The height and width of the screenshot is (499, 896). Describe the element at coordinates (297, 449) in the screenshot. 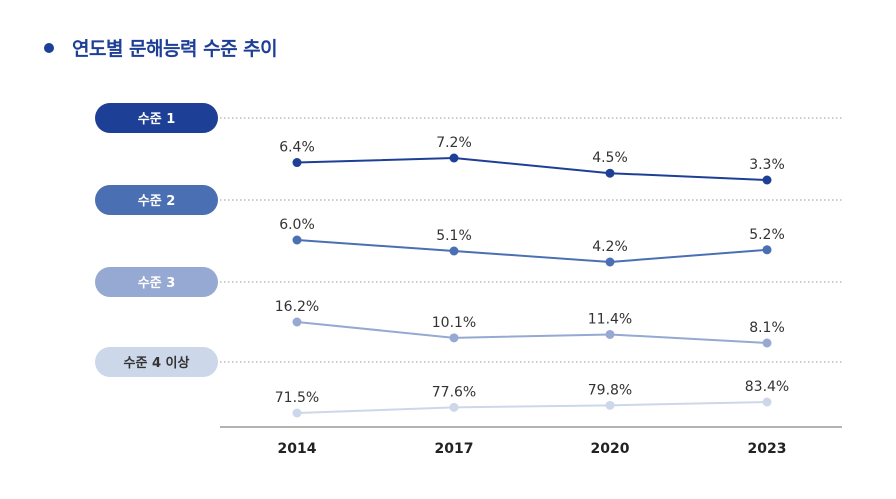

I see `x-tick-label-2014: 2014` at that location.